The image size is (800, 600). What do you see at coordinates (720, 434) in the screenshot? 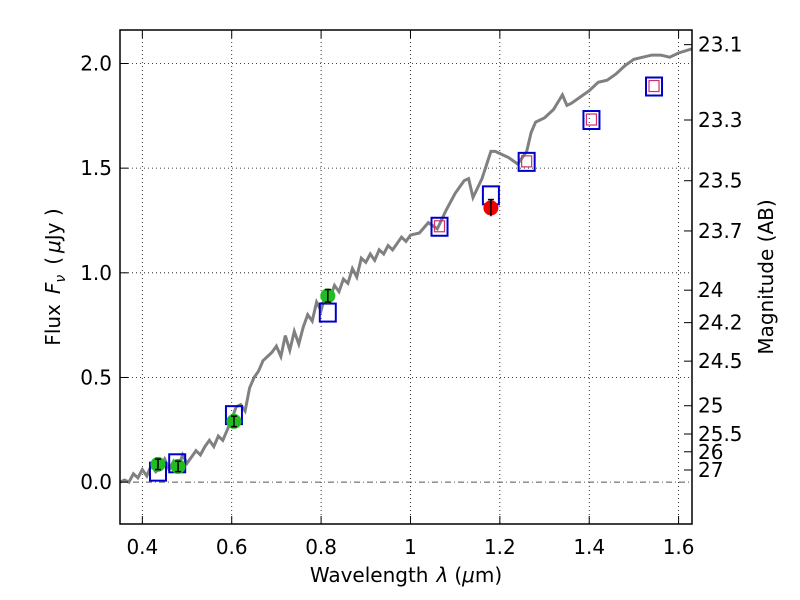
I see `mag-tick-label: 25.5` at bounding box center [720, 434].